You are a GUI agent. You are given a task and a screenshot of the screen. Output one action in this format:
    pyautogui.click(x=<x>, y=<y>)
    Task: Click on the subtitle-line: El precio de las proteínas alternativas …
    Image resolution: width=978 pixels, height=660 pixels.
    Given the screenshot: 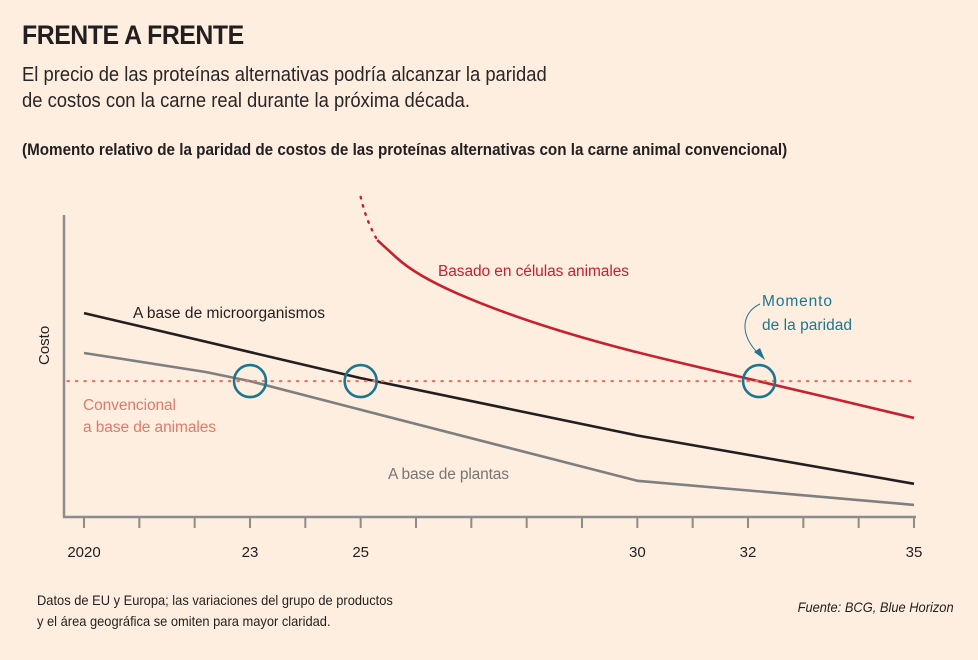 What is the action you would take?
    pyautogui.click(x=284, y=75)
    